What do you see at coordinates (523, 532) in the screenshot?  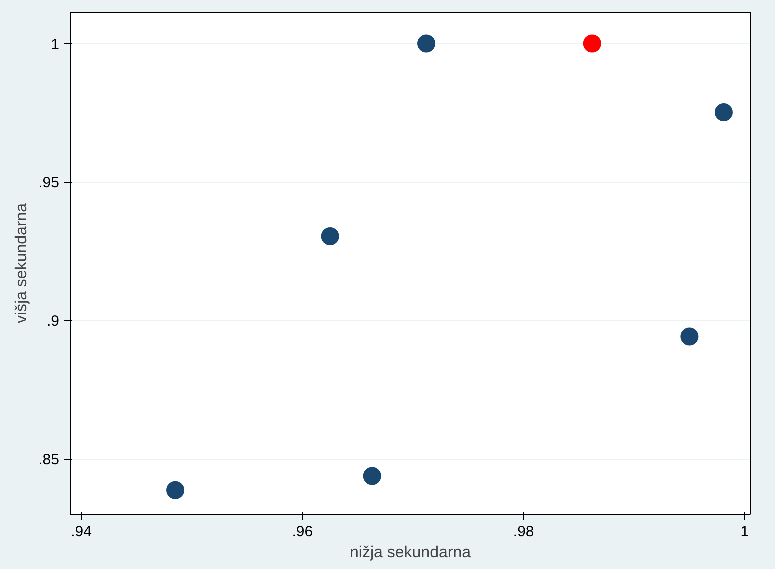 I see `x-tick-label: .98` at bounding box center [523, 532].